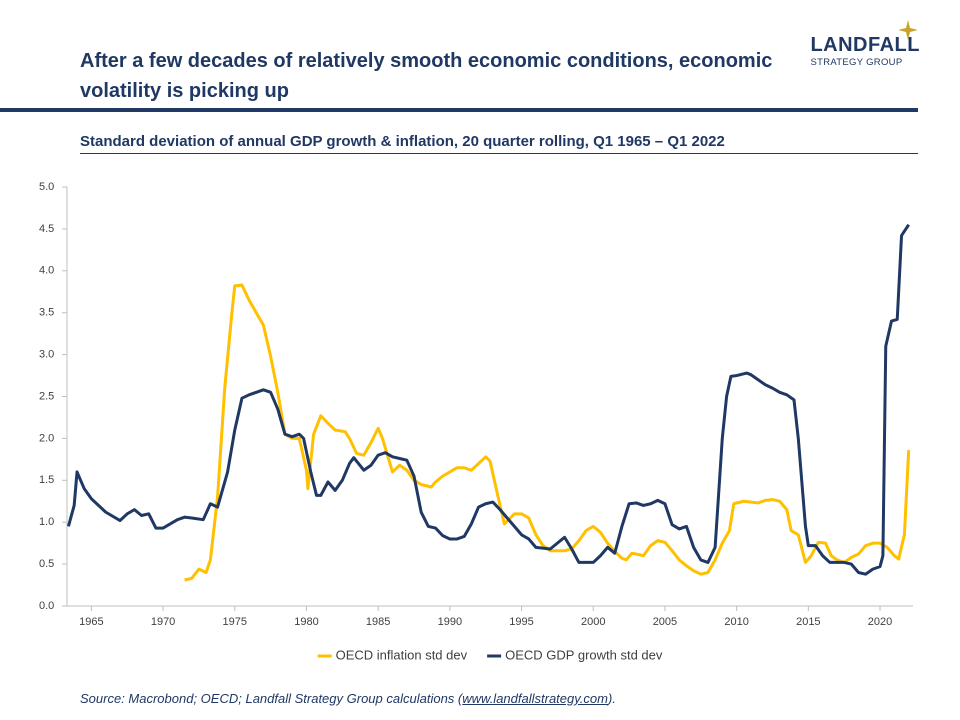 The image size is (960, 720). Describe the element at coordinates (46, 355) in the screenshot. I see `y-tick-label: 3.0` at that location.